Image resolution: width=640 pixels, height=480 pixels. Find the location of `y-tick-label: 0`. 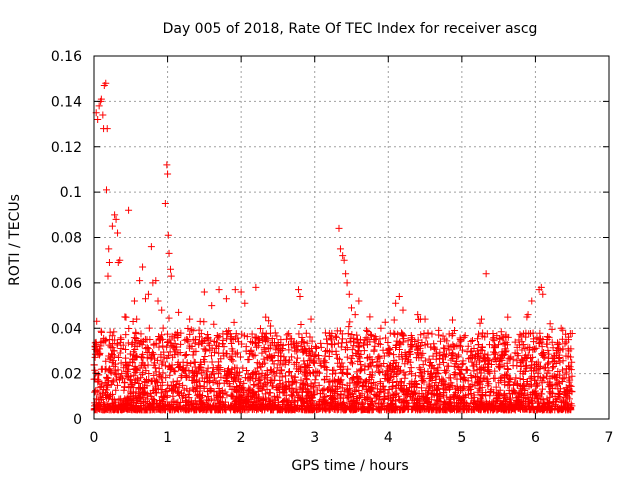

y-tick-label: 0 is located at coordinates (77, 420).